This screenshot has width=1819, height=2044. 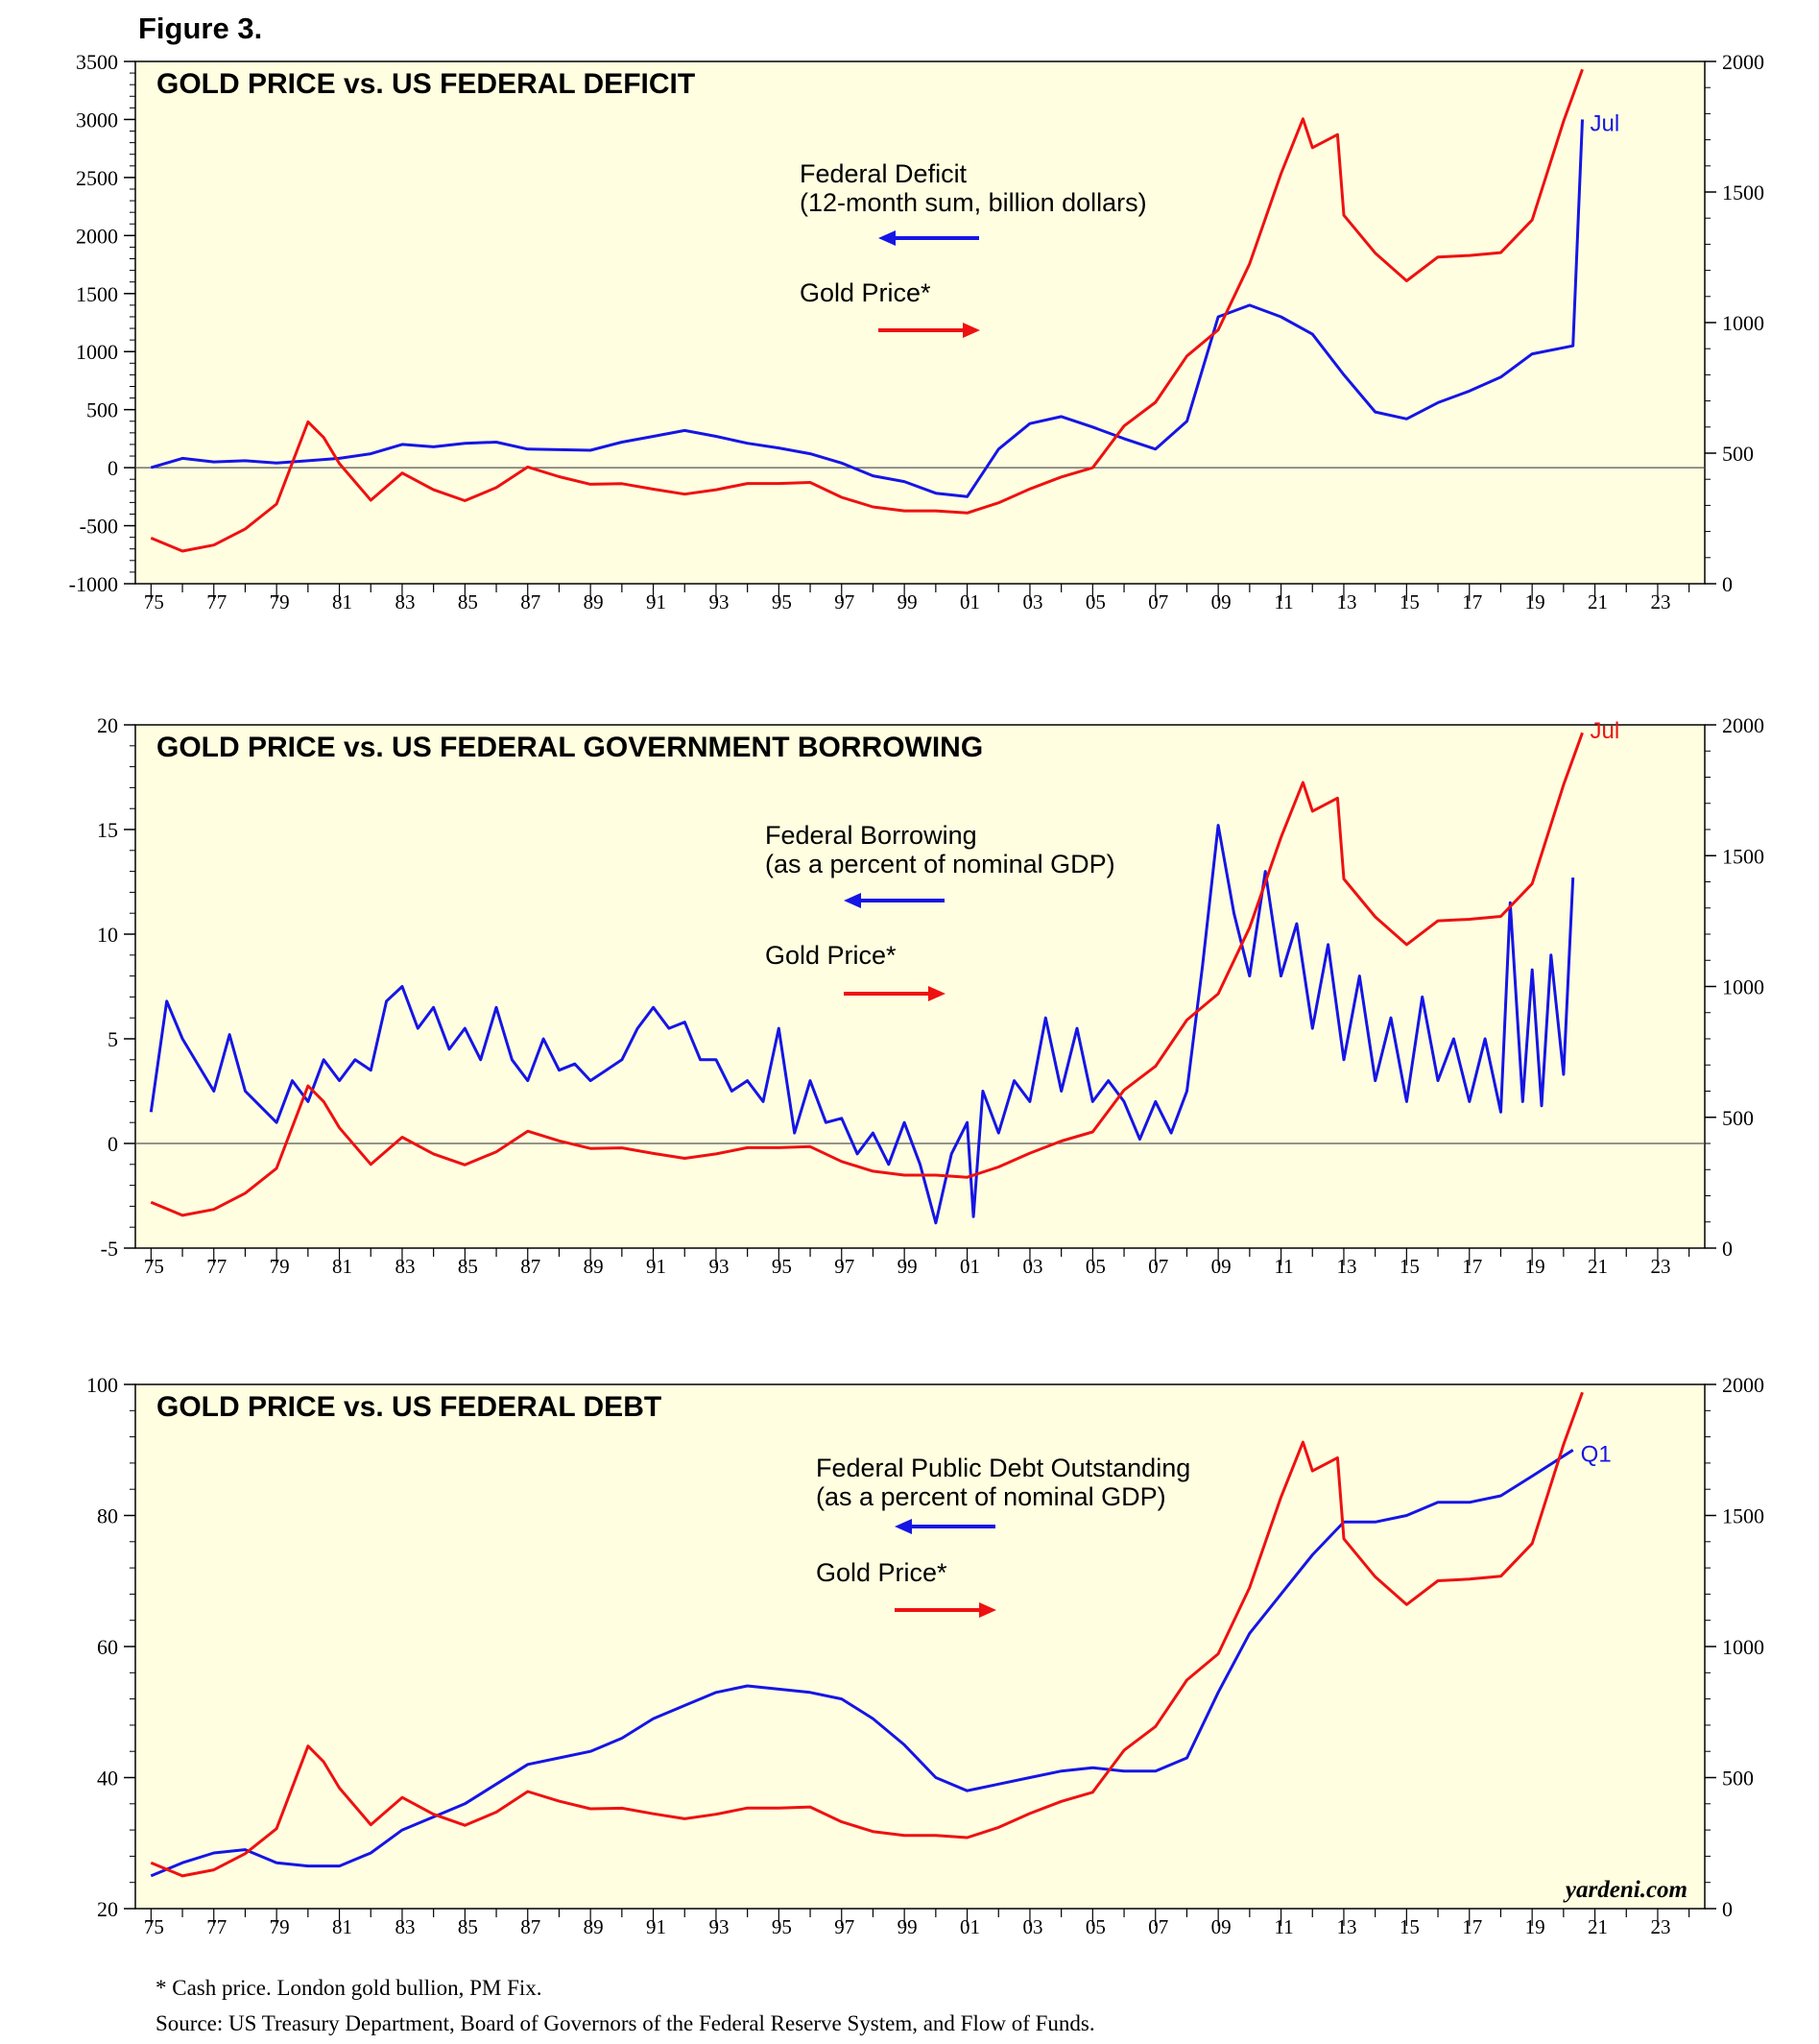 I want to click on legend-label-gold: Gold Price*, so click(x=881, y=1572).